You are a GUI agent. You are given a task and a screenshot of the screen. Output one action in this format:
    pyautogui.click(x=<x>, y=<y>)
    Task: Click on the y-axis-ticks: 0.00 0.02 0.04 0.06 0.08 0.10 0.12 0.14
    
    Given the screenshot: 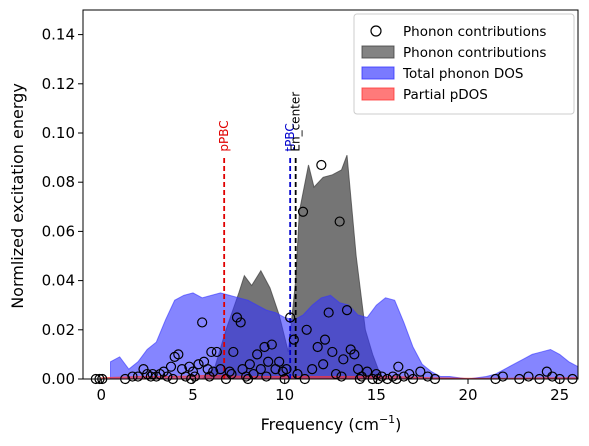 What is the action you would take?
    pyautogui.click(x=62, y=207)
    